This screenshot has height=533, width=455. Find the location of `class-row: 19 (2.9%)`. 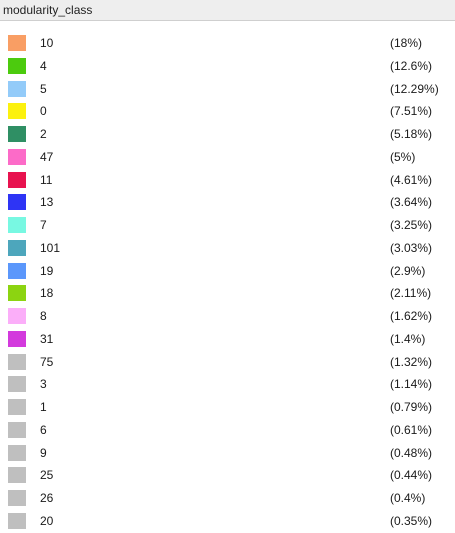

class-row: 19 (2.9%) is located at coordinates (227, 271).